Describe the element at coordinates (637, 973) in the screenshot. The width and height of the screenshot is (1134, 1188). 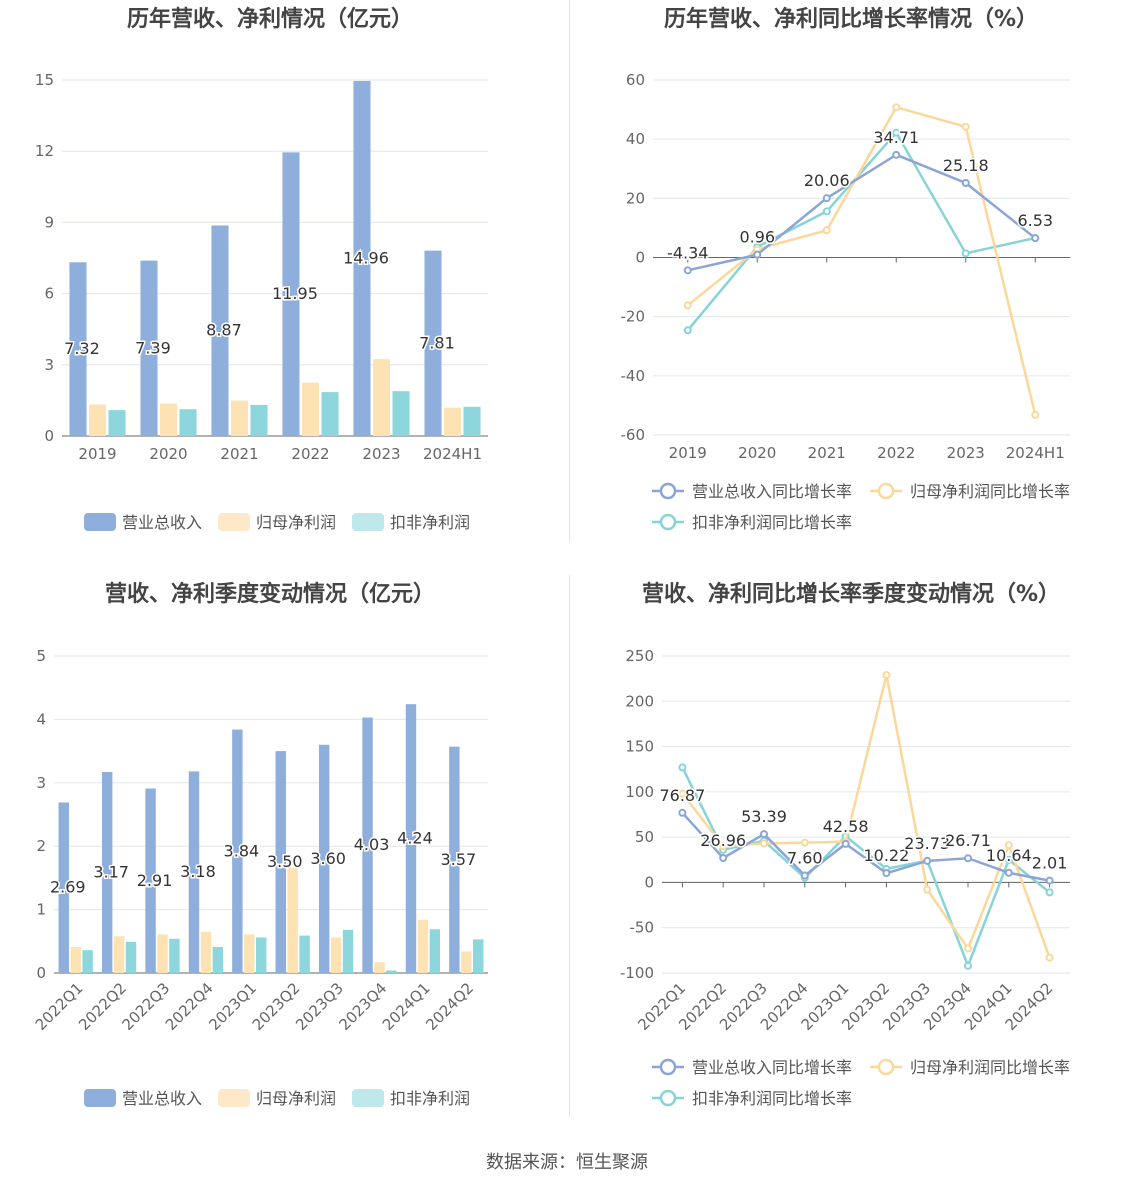
I see `y-tick-label: -100` at that location.